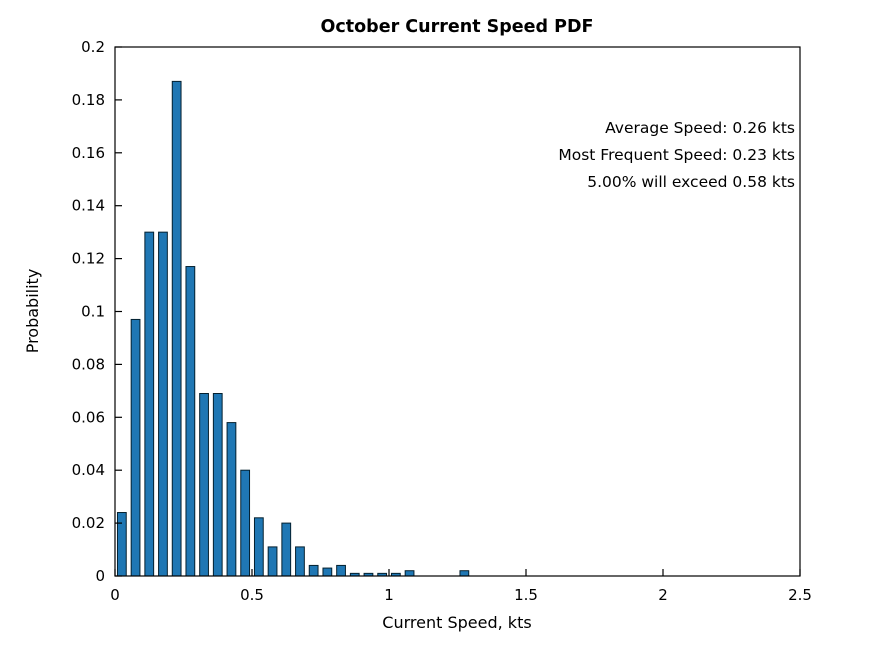 This screenshot has width=887, height=652. Describe the element at coordinates (88, 364) in the screenshot. I see `y-tick-label: 0.08` at that location.